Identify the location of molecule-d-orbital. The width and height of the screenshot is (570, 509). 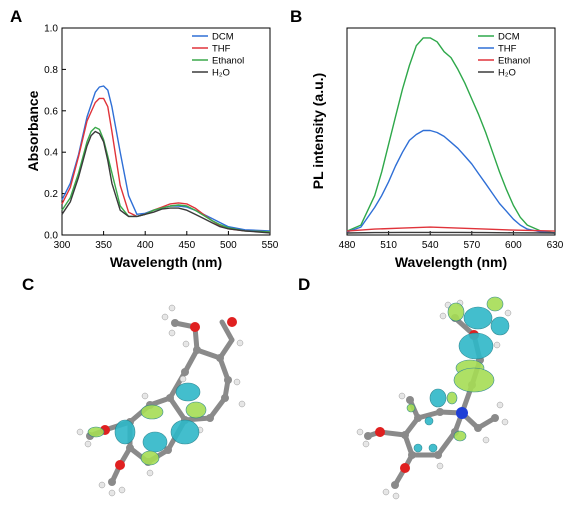
(434, 398).